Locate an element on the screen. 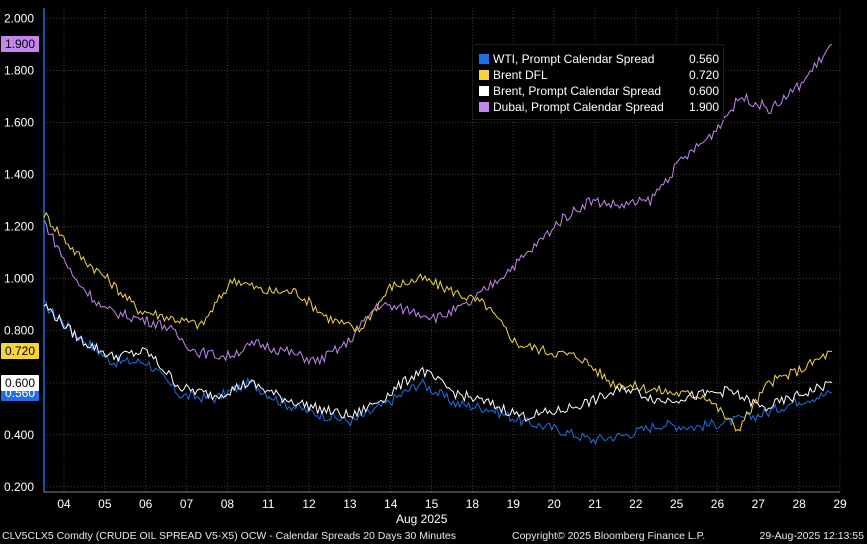 The height and width of the screenshot is (544, 867). legend-item-dubai: Dubai, Prompt Calendar Spread 1.900 is located at coordinates (599, 107).